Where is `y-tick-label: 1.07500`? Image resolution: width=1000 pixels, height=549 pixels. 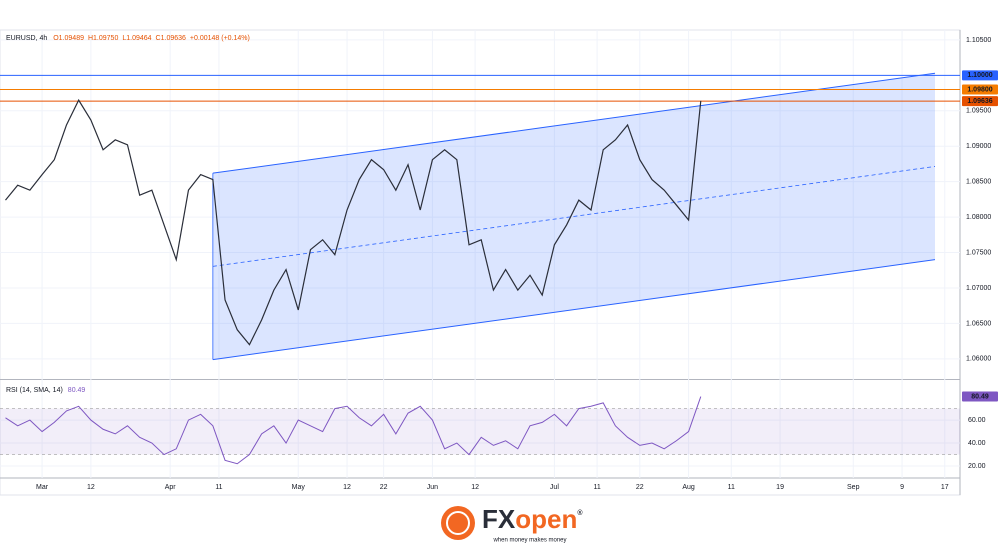
y-tick-label: 1.07500 is located at coordinates (978, 252).